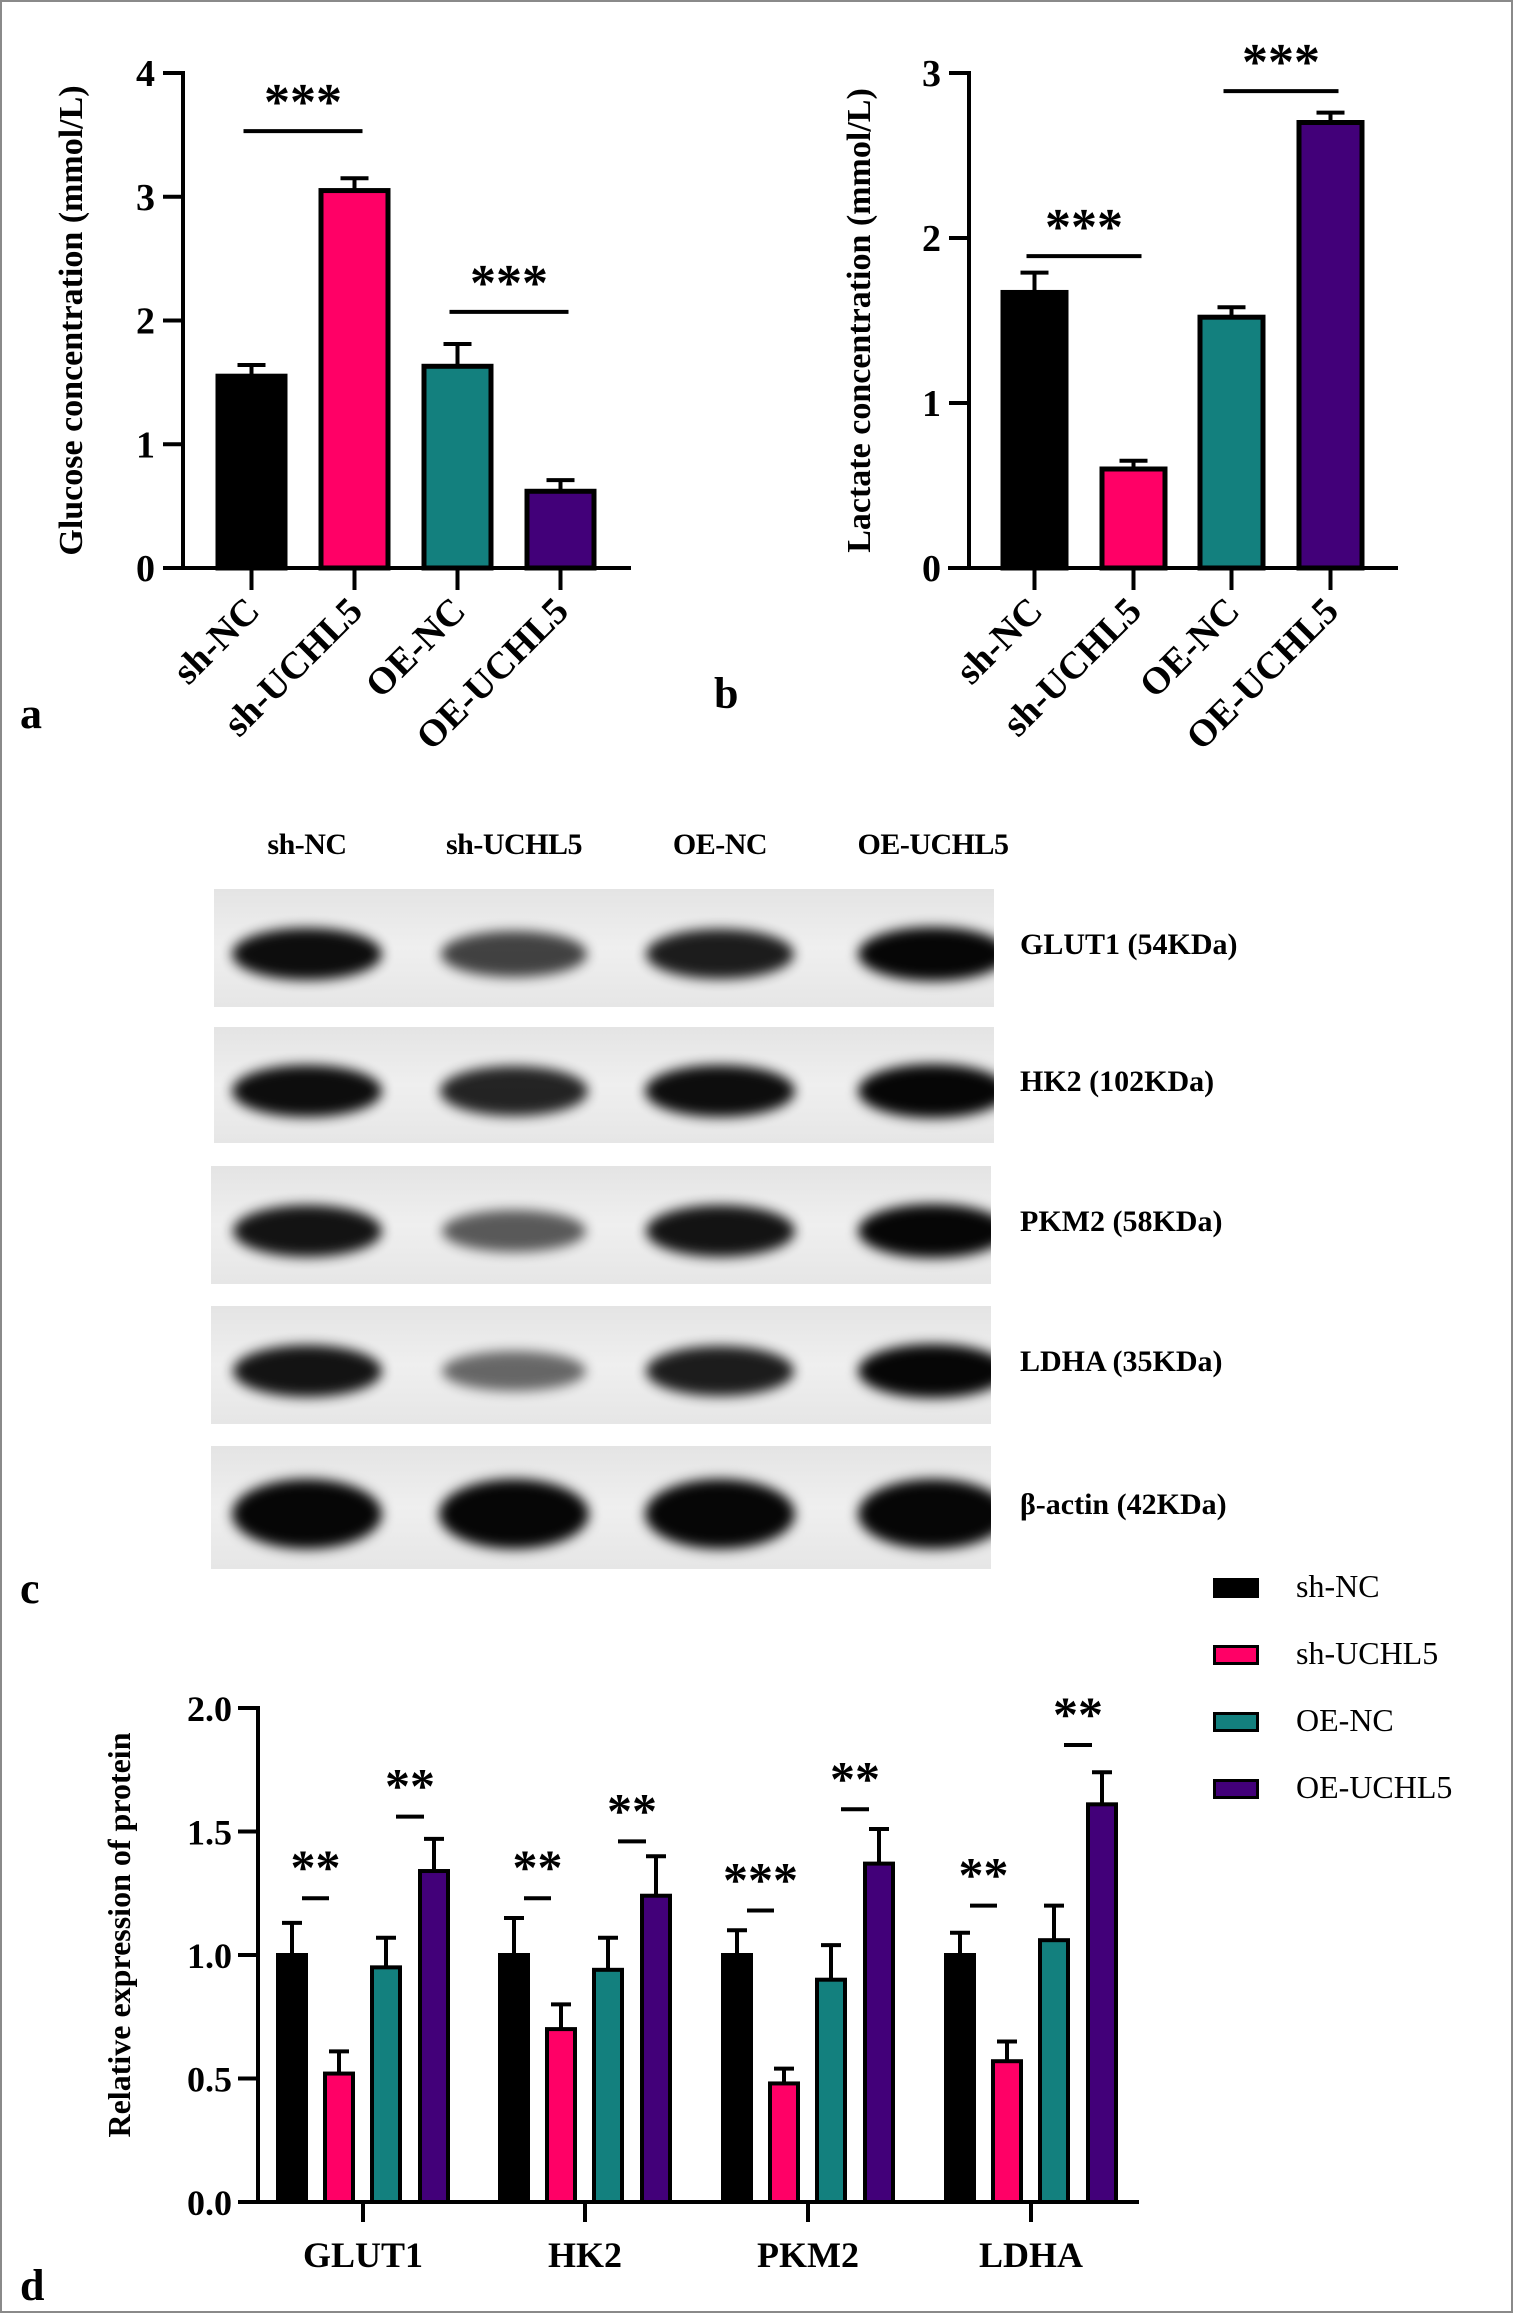  Describe the element at coordinates (604, 948) in the screenshot. I see `blot-strip-glut1` at that location.